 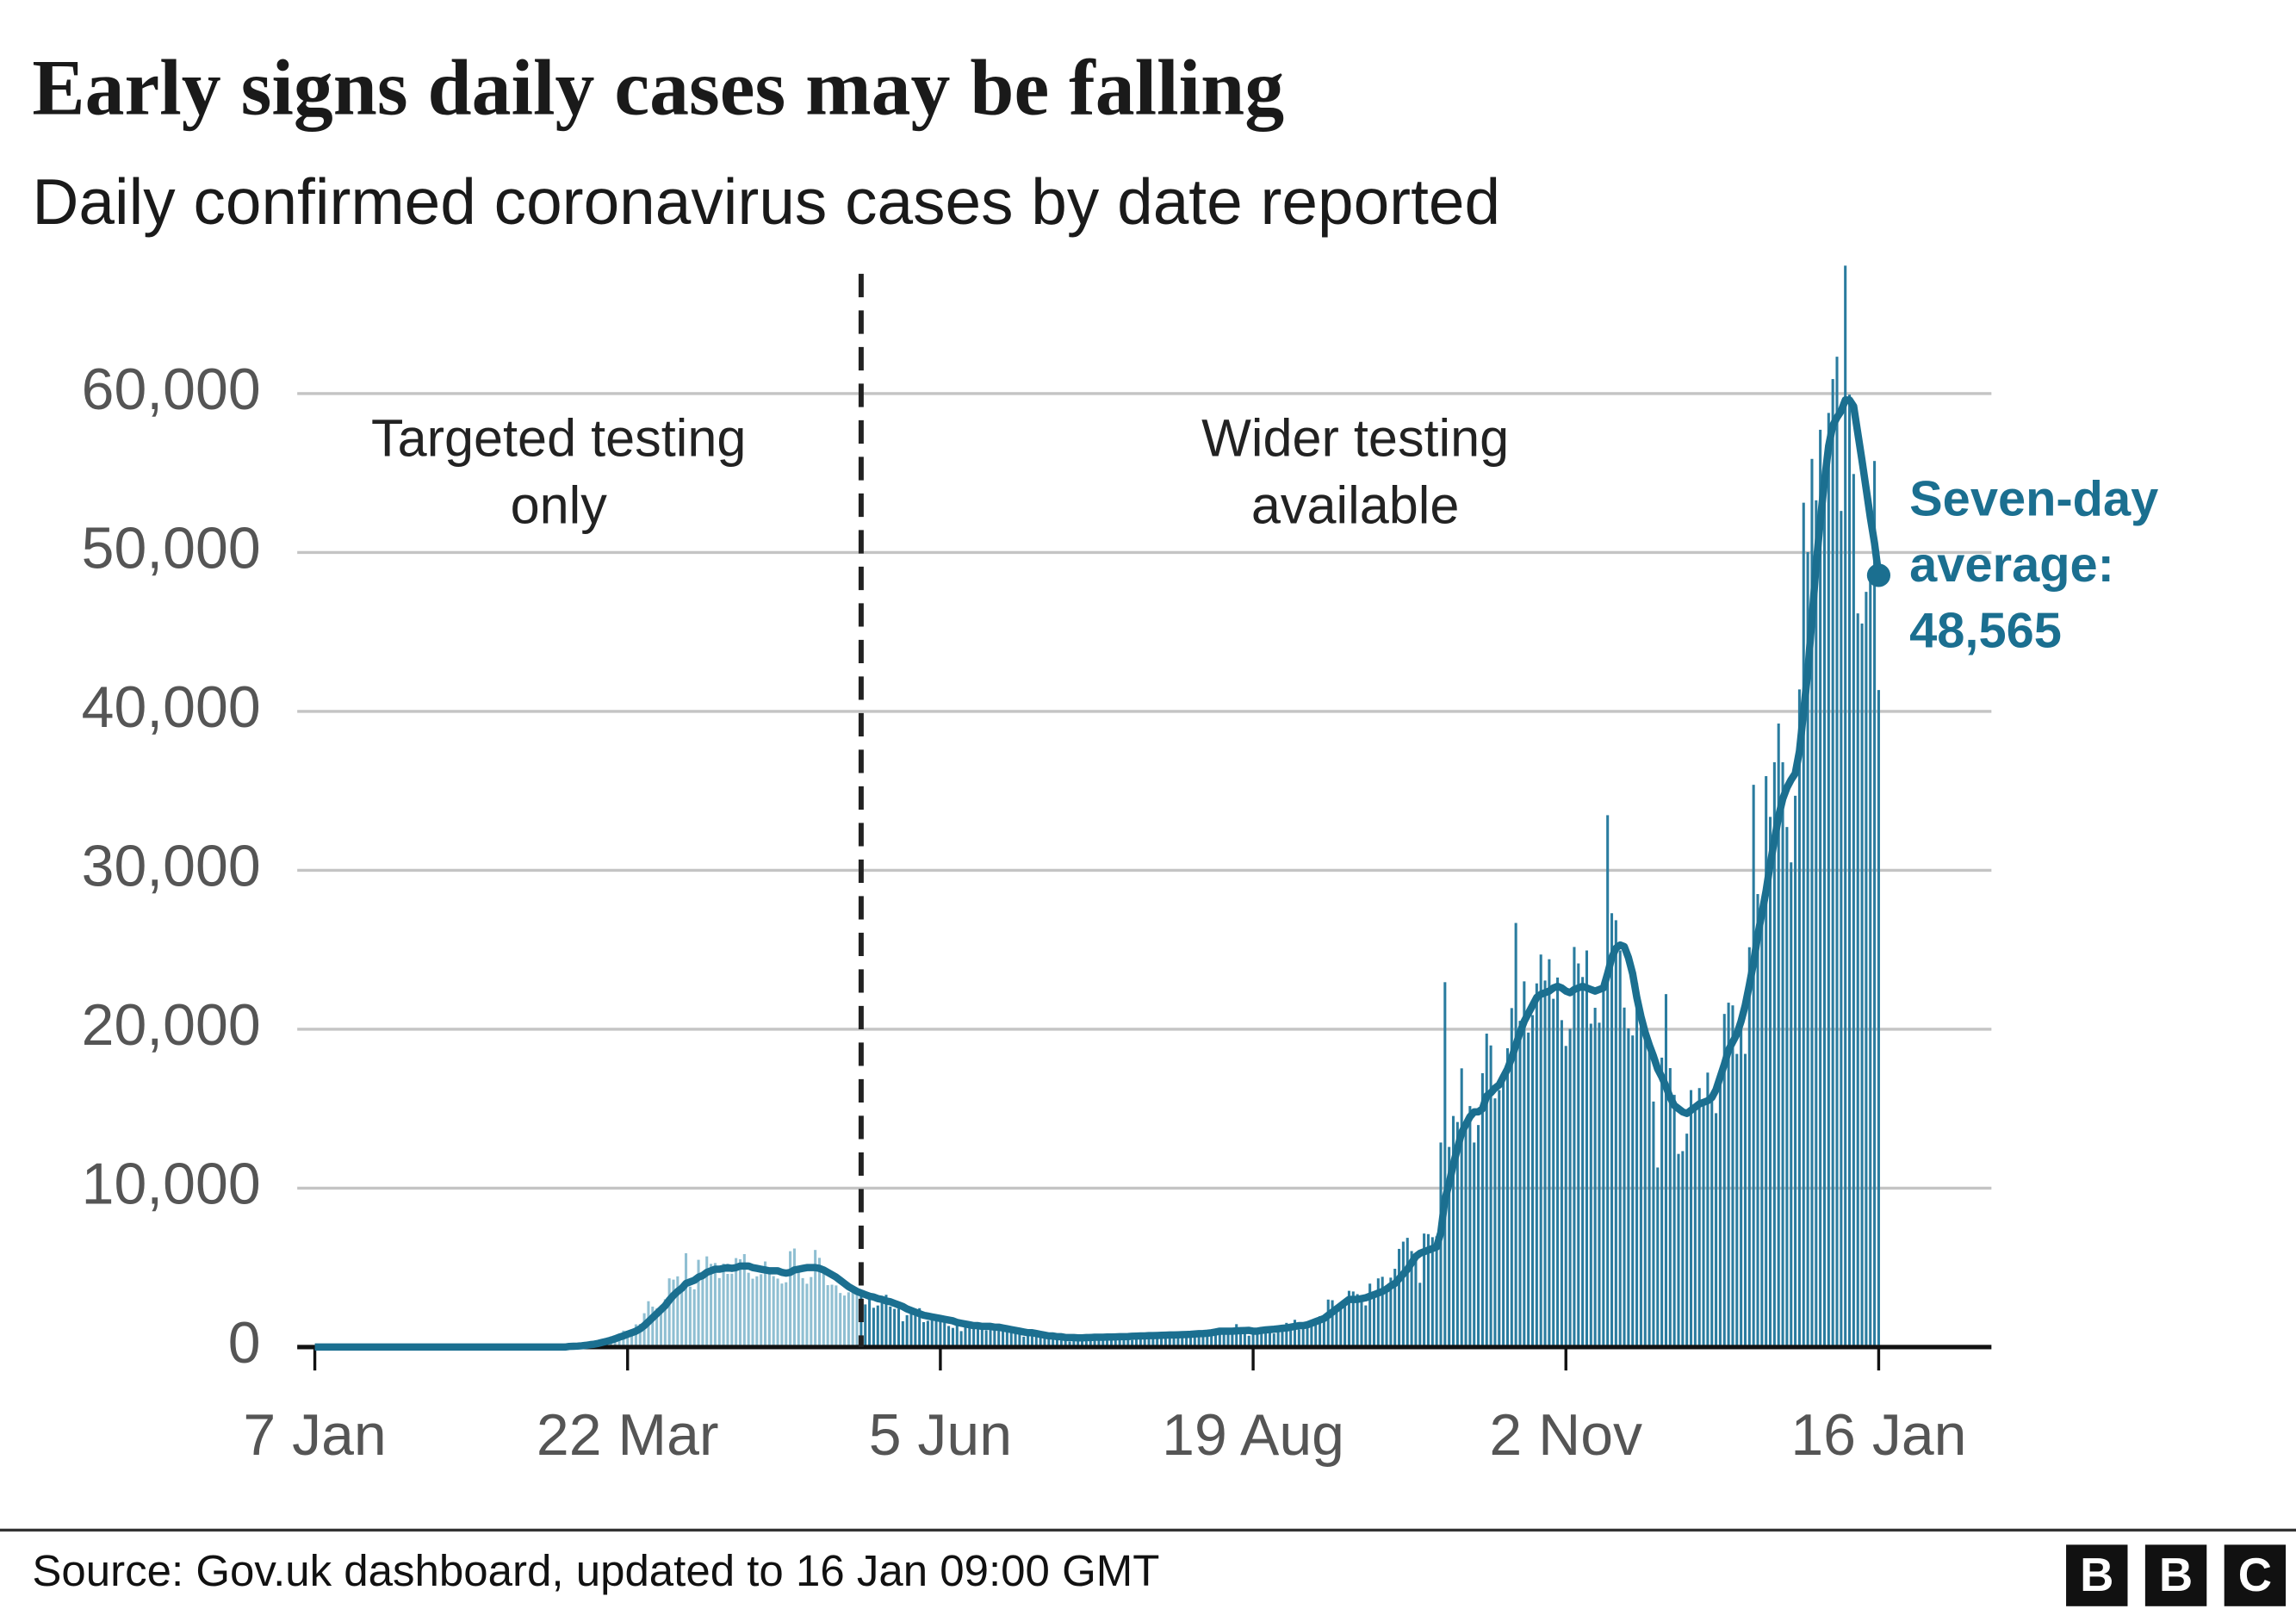 What do you see at coordinates (171, 865) in the screenshot?
I see `y-tick-label: 30,000` at bounding box center [171, 865].